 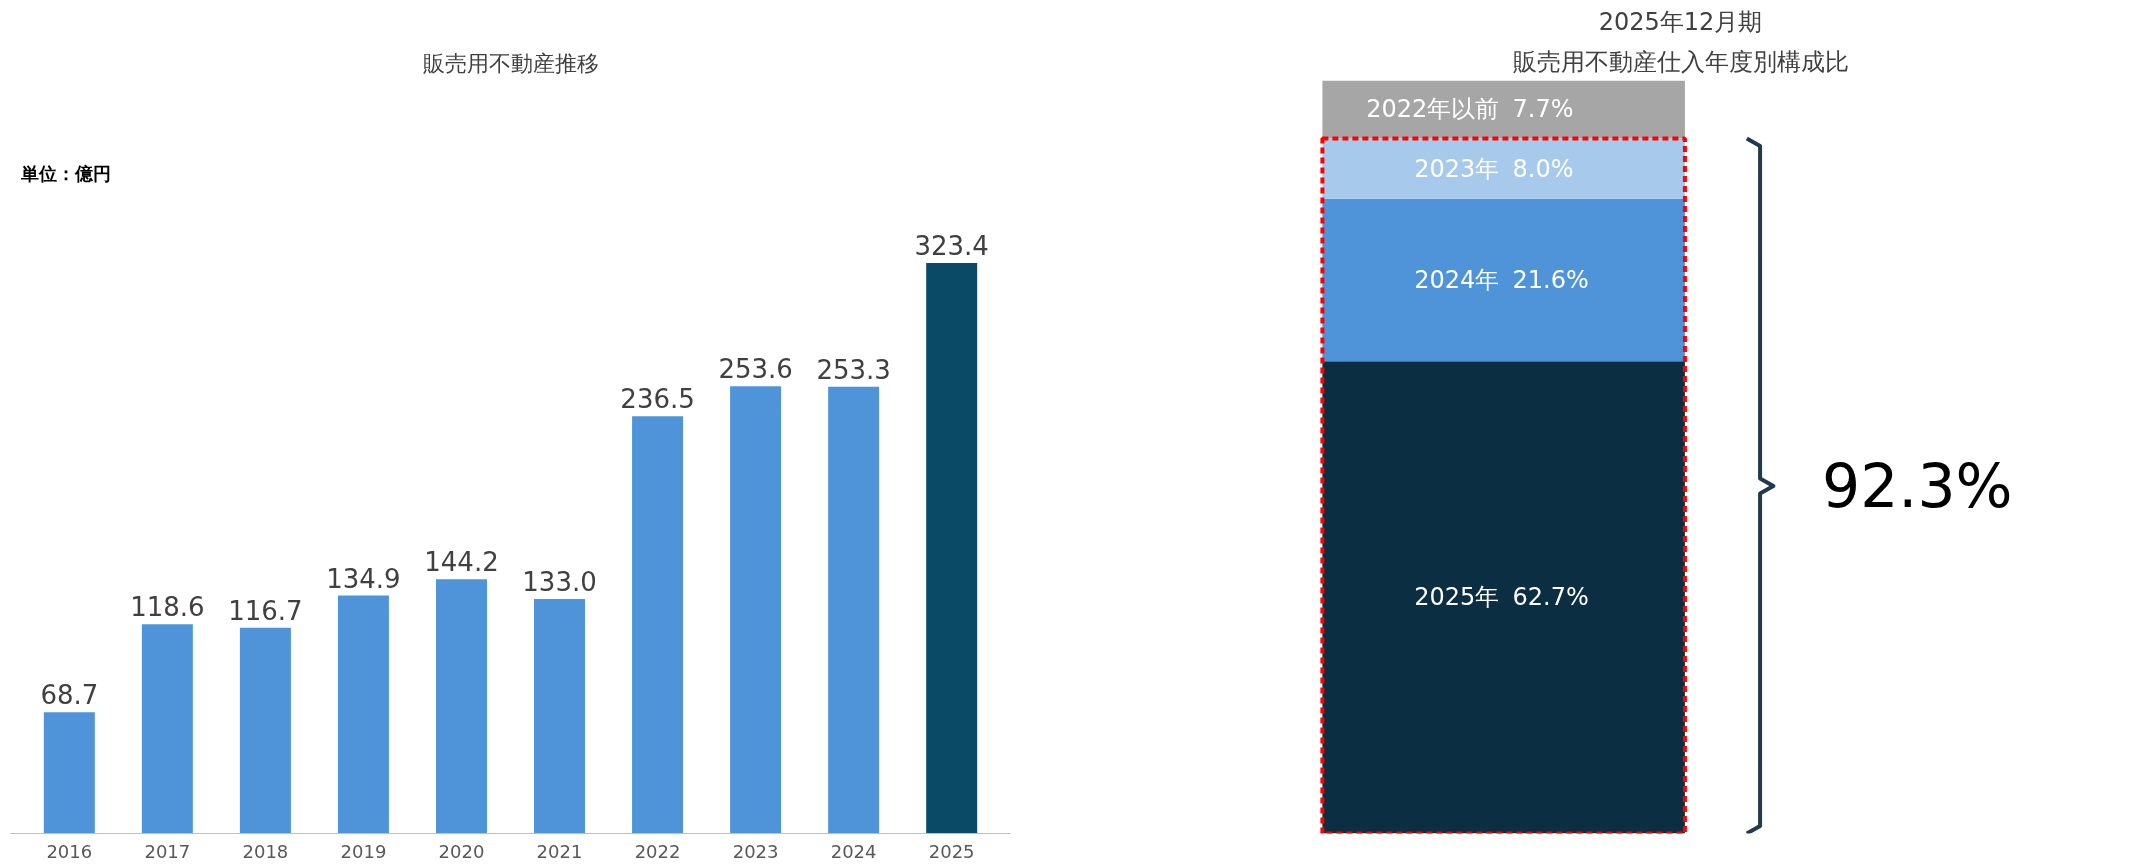 I want to click on series-label: 2024年, so click(x=1457, y=280).